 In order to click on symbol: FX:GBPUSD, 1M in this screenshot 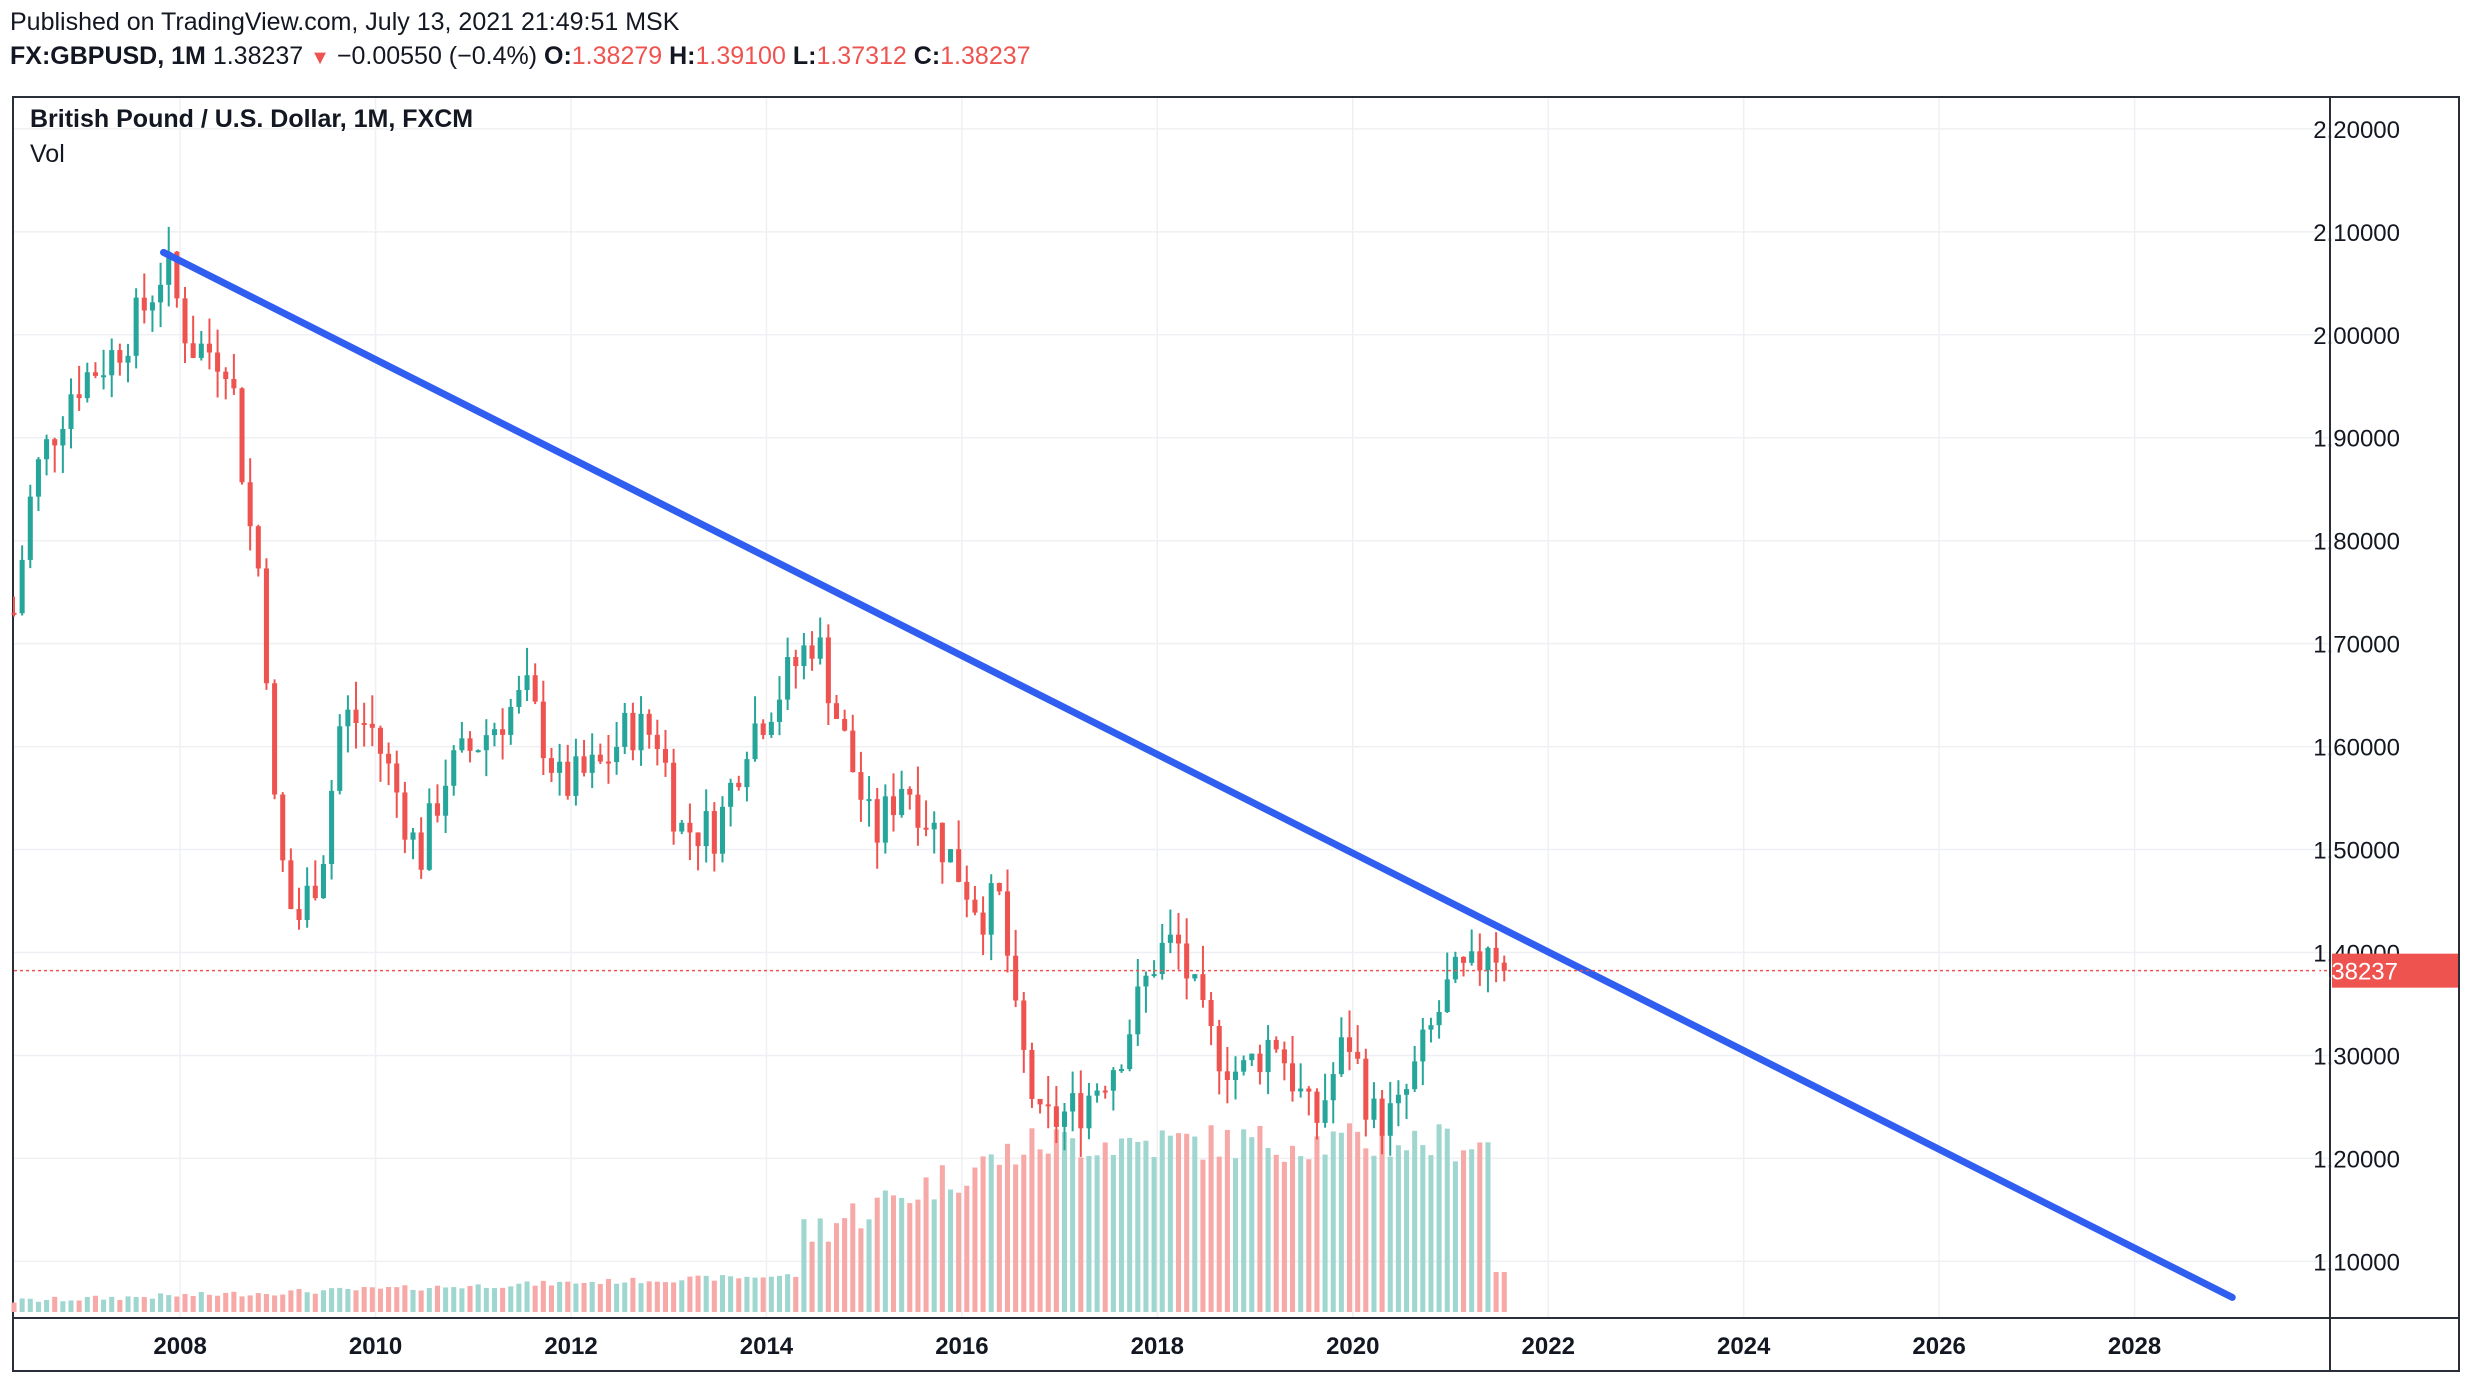, I will do `click(108, 56)`.